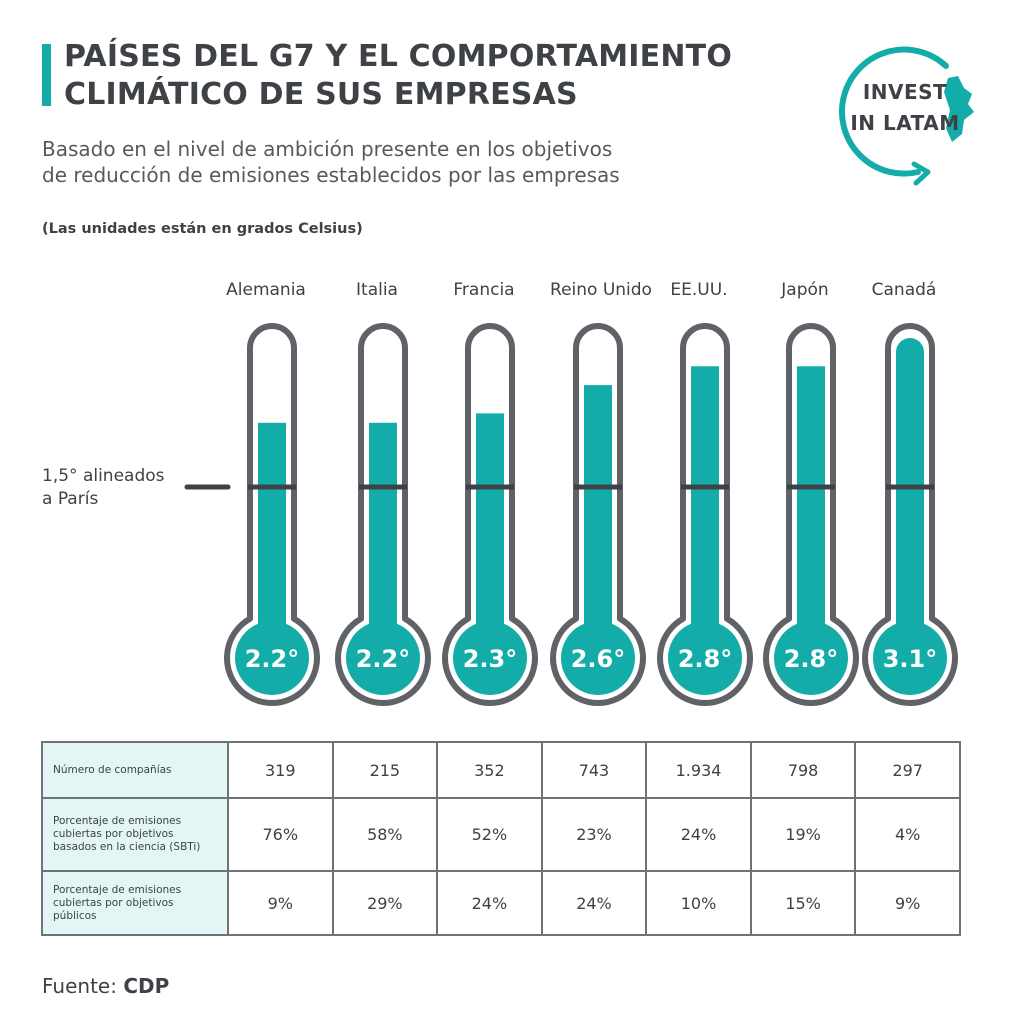 This screenshot has height=1024, width=1024. What do you see at coordinates (698, 770) in the screenshot?
I see `table-cell: 1.934` at bounding box center [698, 770].